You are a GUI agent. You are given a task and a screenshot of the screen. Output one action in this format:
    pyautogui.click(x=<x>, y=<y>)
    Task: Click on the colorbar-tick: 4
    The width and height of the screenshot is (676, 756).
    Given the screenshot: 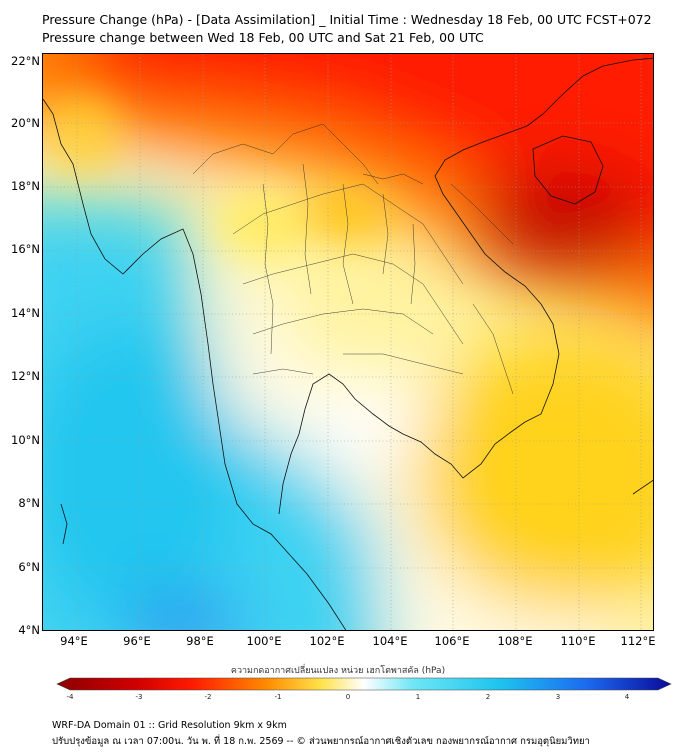 What is the action you would take?
    pyautogui.click(x=627, y=697)
    